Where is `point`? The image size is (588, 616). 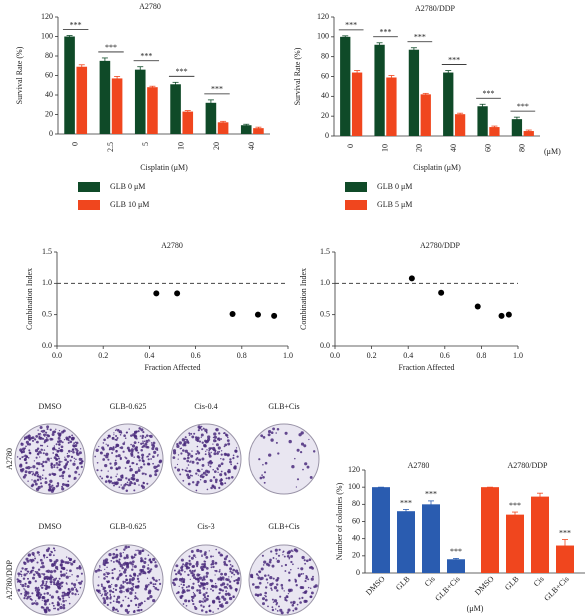 point is located at coordinates (501, 315).